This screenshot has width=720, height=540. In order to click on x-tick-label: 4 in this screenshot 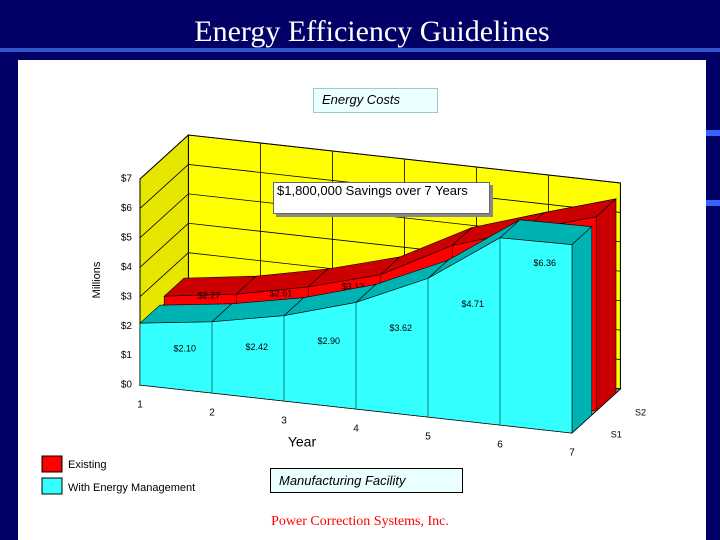, I will do `click(356, 429)`.